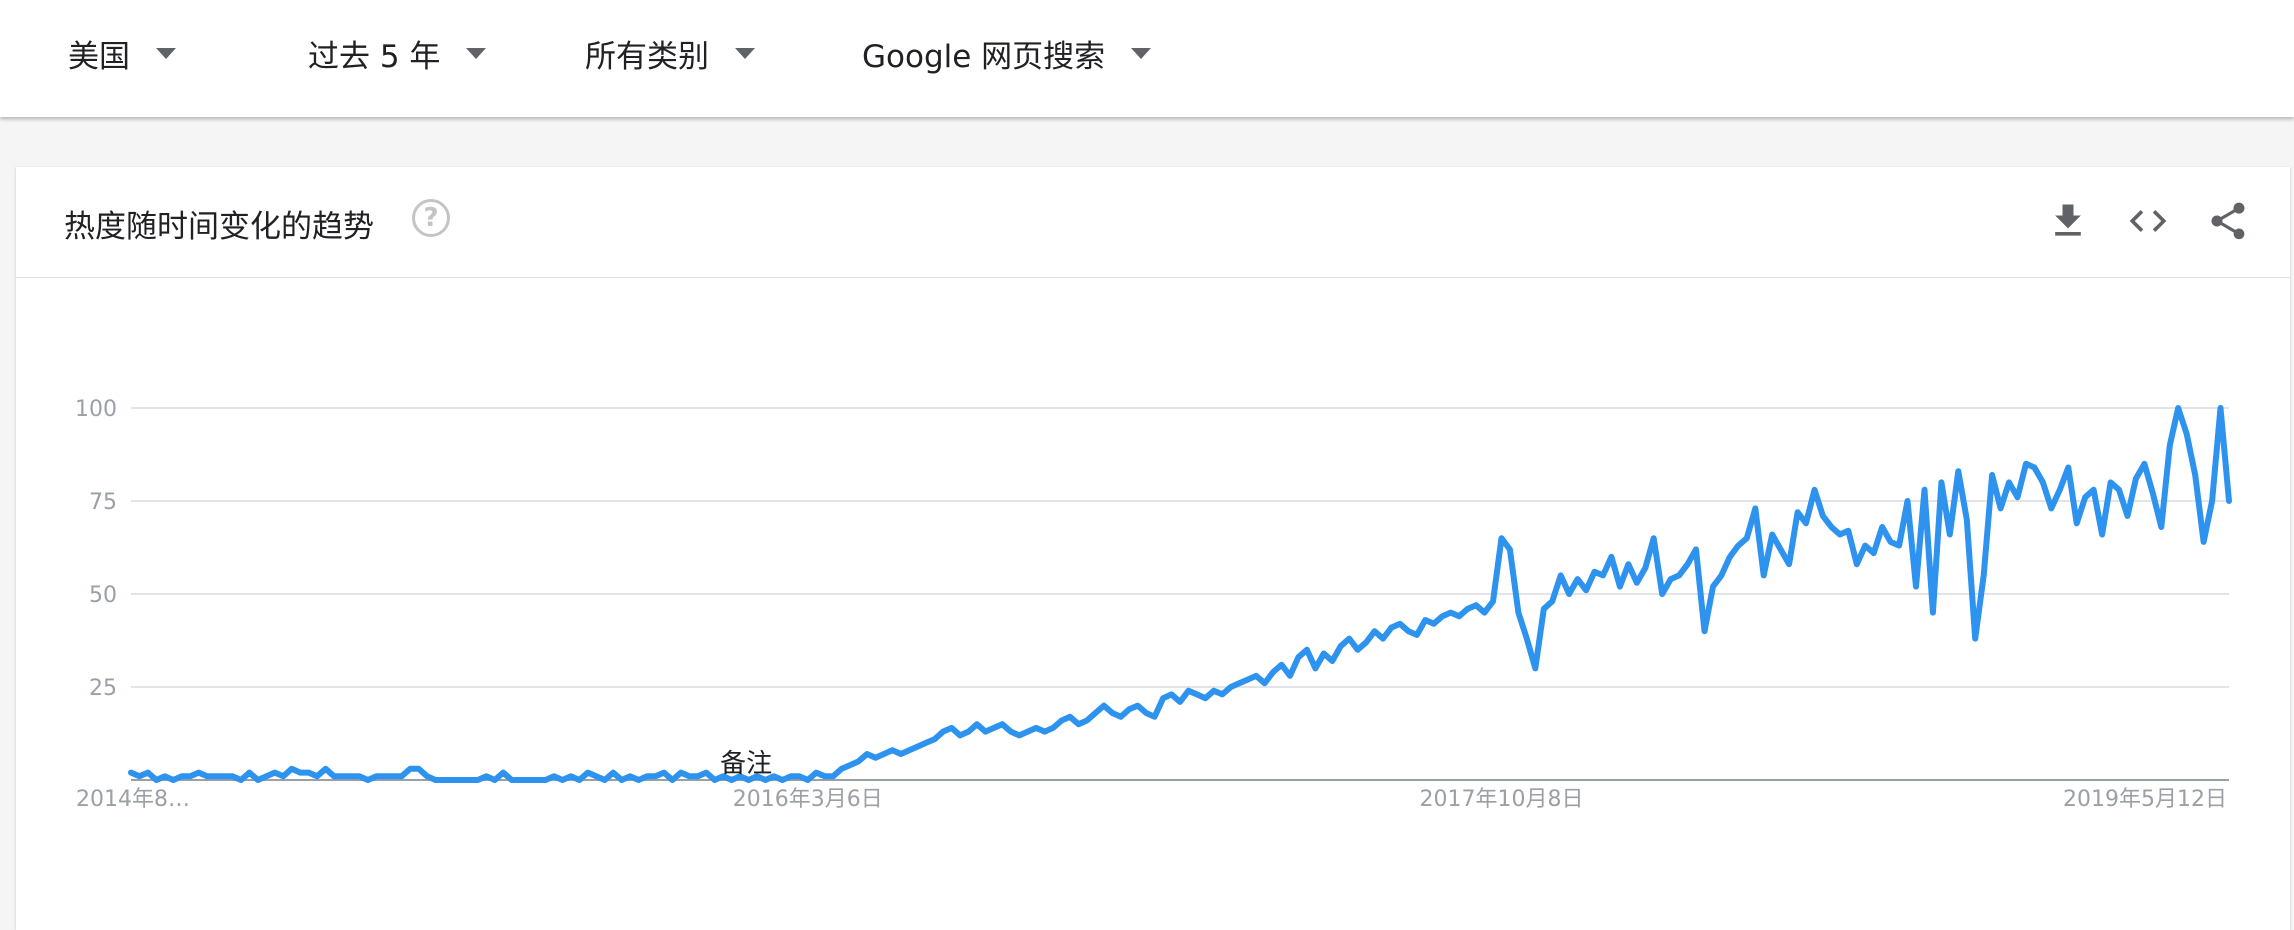 Image resolution: width=2294 pixels, height=930 pixels. I want to click on category-filter: 所有类别, so click(670, 53).